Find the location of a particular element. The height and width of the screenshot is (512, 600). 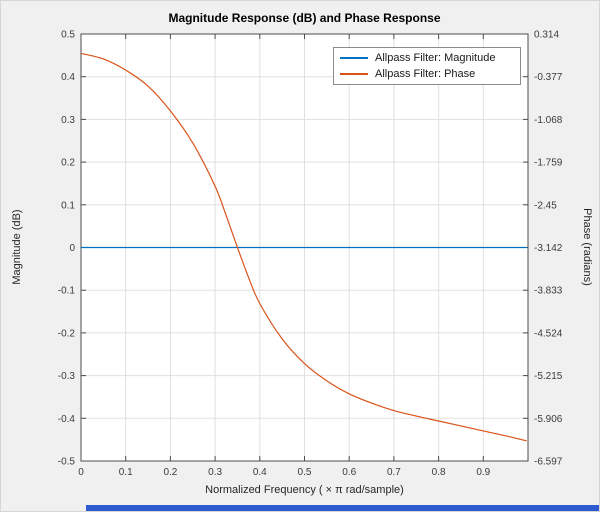

svg-text: -1.068 is located at coordinates (548, 120).